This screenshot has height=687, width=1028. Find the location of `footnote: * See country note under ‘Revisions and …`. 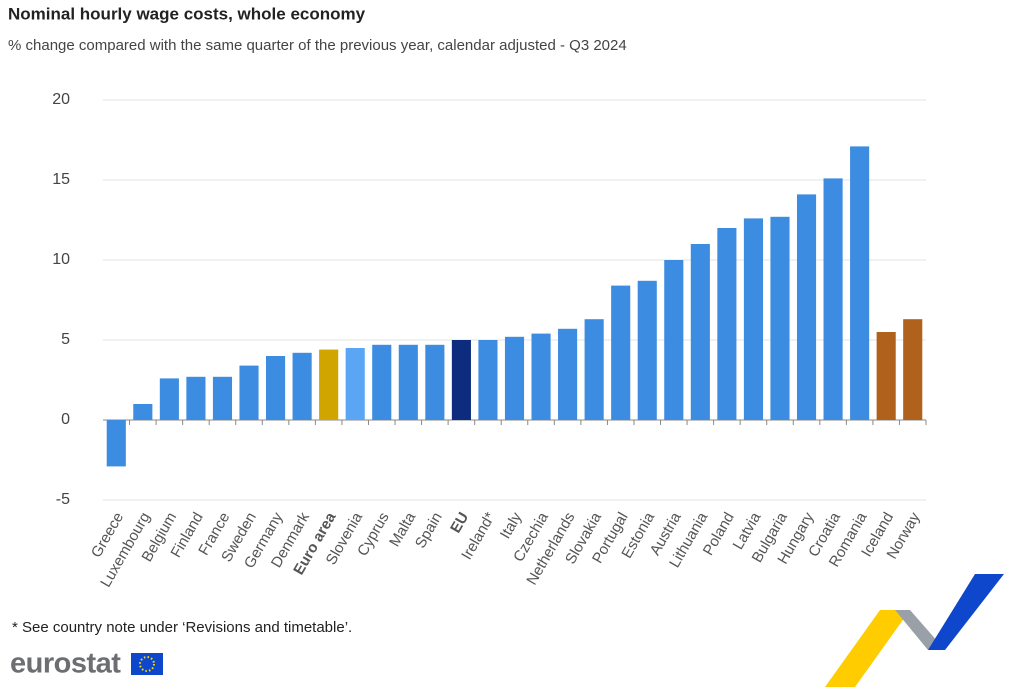

footnote: * See country note under ‘Revisions and … is located at coordinates (182, 627).